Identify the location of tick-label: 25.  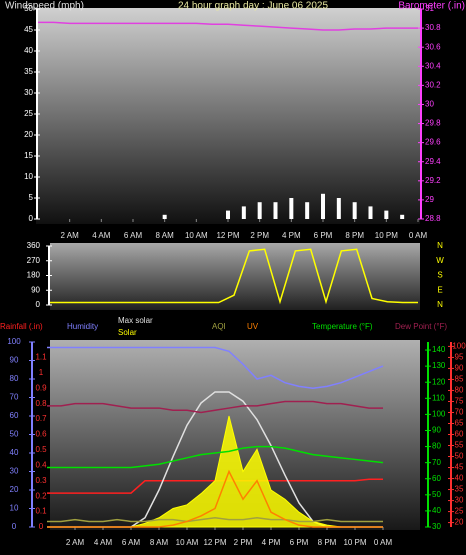
(28, 113).